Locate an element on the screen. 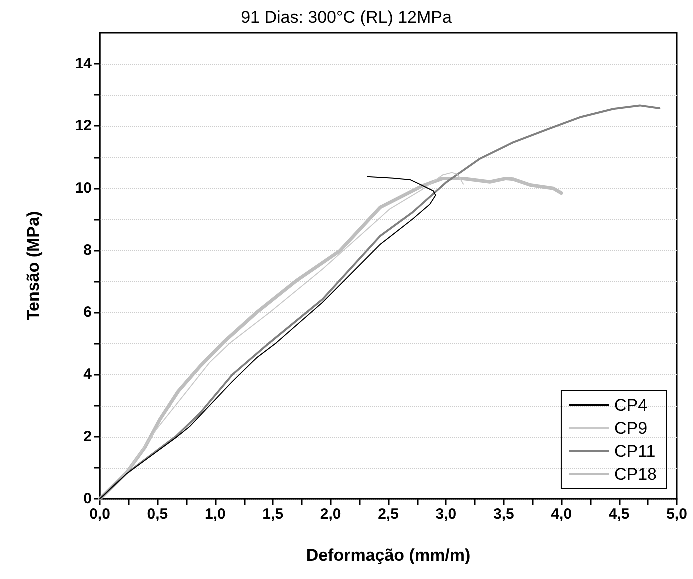  x-tick-label: 1,0 is located at coordinates (215, 514).